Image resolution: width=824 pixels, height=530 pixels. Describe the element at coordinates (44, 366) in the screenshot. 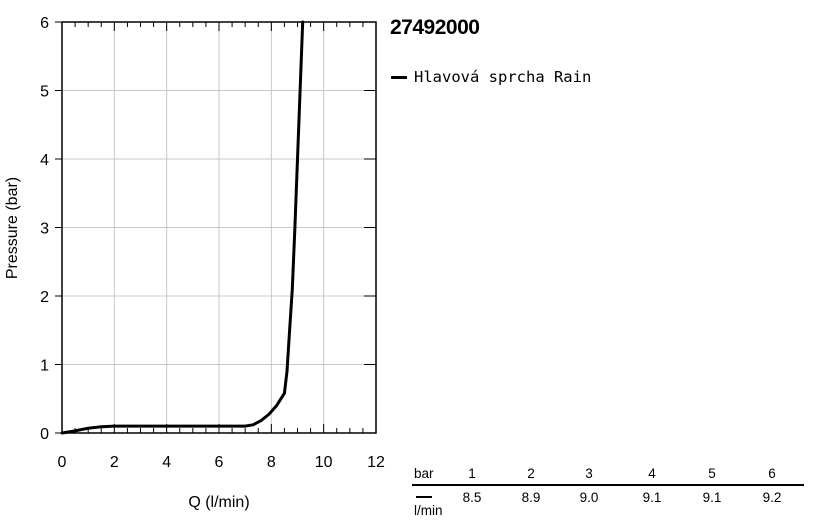

I see `y-tick-label: 1` at that location.